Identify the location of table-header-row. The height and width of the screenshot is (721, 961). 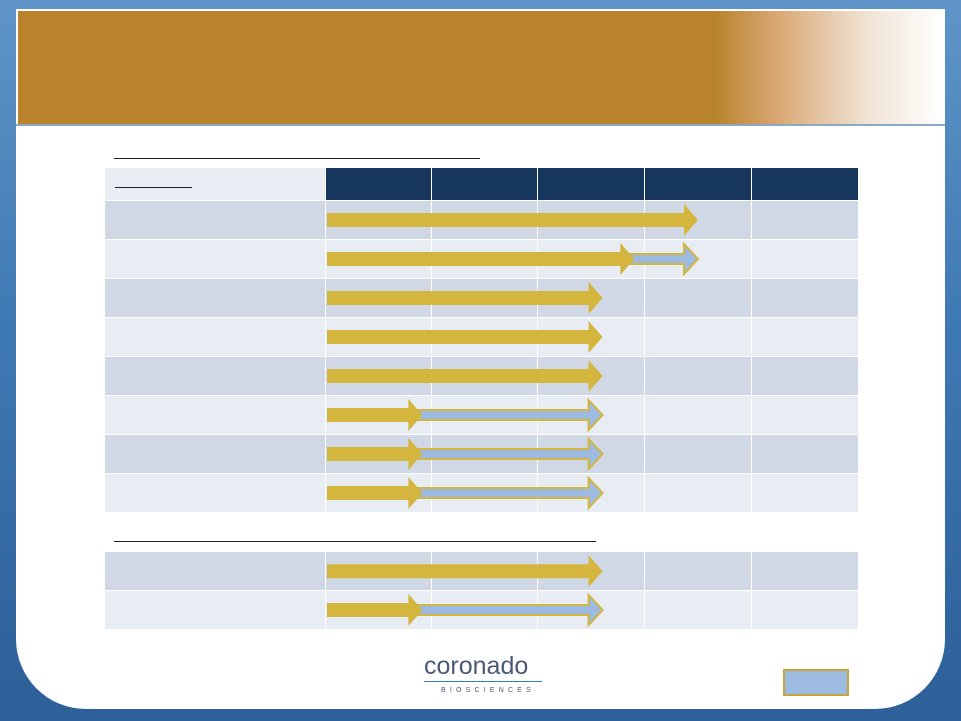
(481, 184).